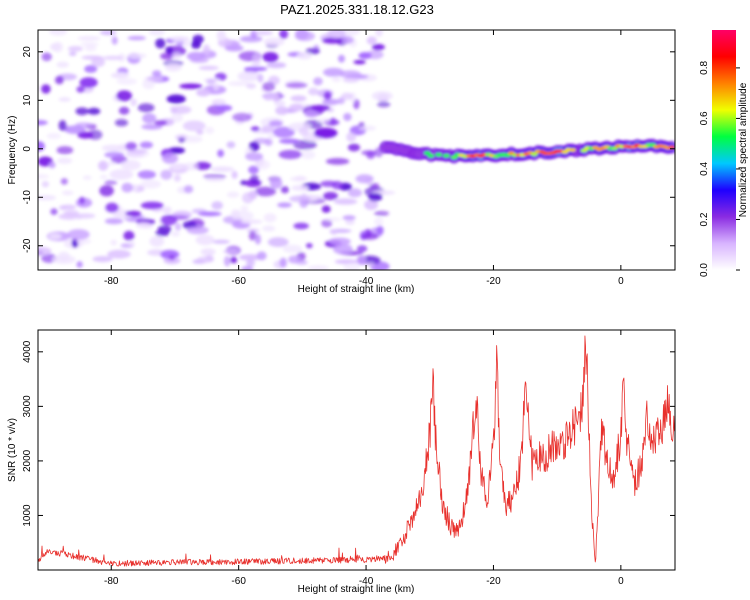  Describe the element at coordinates (719, 169) in the screenshot. I see `colorbar-ticks: 0.0 0.2 0.4 0.6 0.8` at that location.